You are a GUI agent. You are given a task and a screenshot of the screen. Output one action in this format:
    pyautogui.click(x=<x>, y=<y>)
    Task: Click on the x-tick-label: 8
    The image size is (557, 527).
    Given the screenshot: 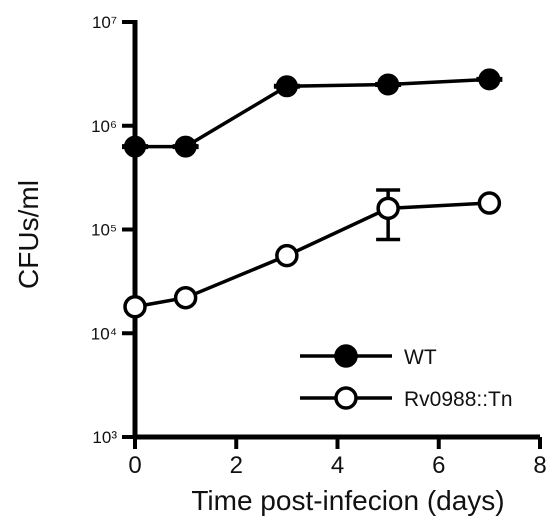 What is the action you would take?
    pyautogui.click(x=539, y=465)
    